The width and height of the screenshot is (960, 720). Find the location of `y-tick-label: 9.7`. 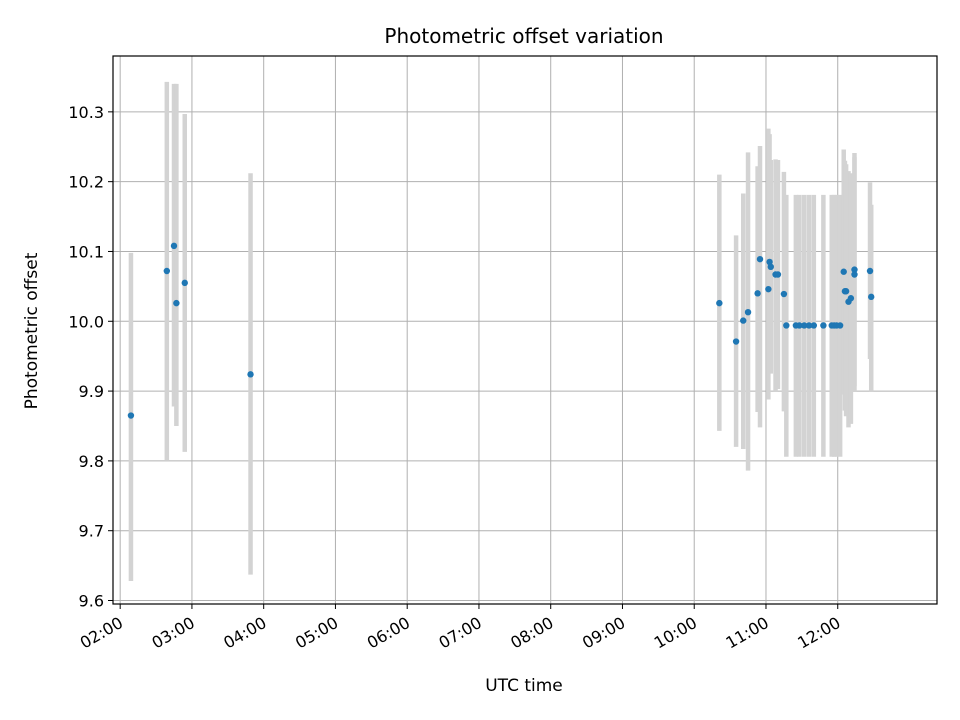

y-tick-label: 9.7 is located at coordinates (91, 531).